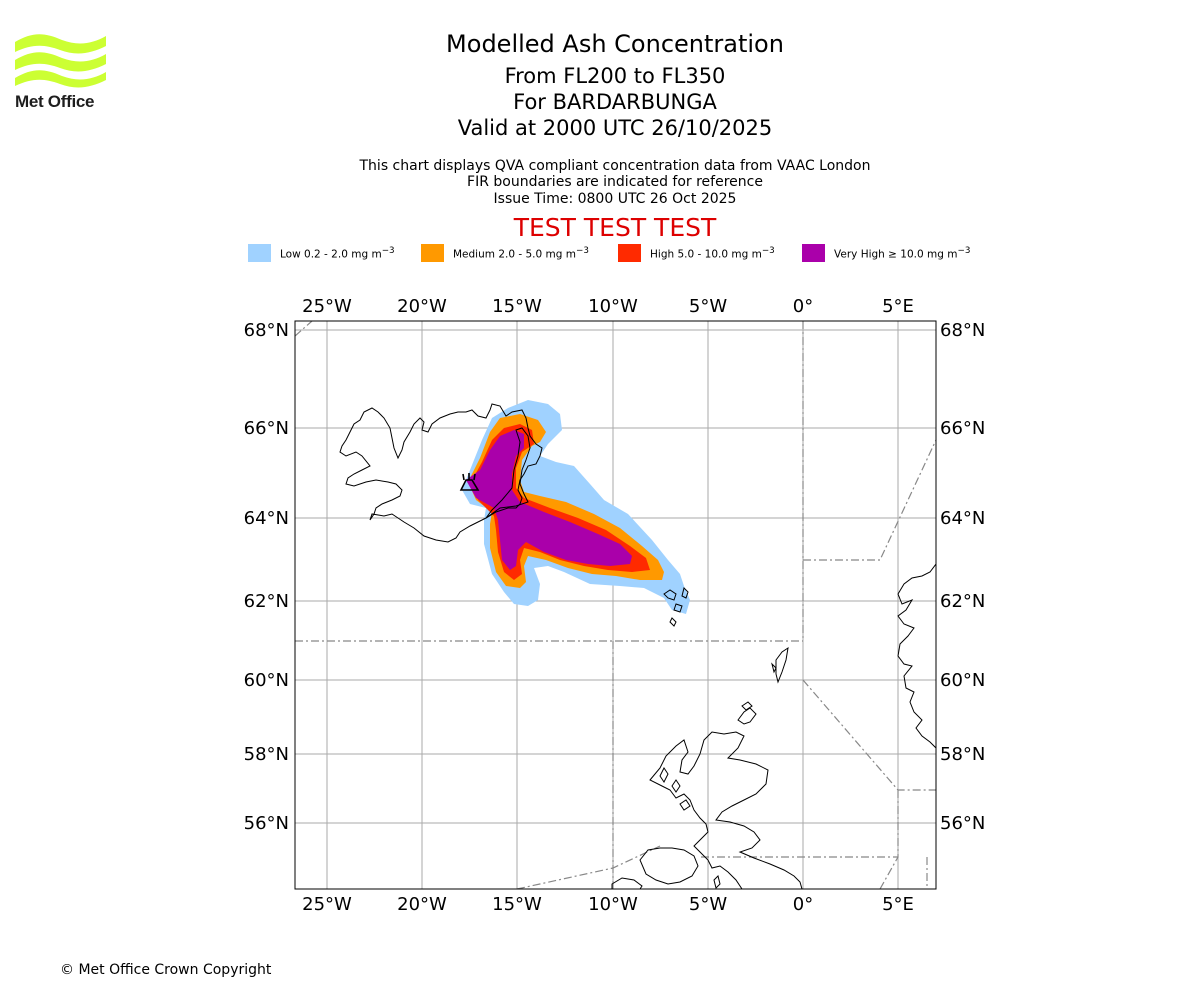 The height and width of the screenshot is (1000, 1200). Describe the element at coordinates (803, 904) in the screenshot. I see `lon-label-bottom: 0°` at that location.